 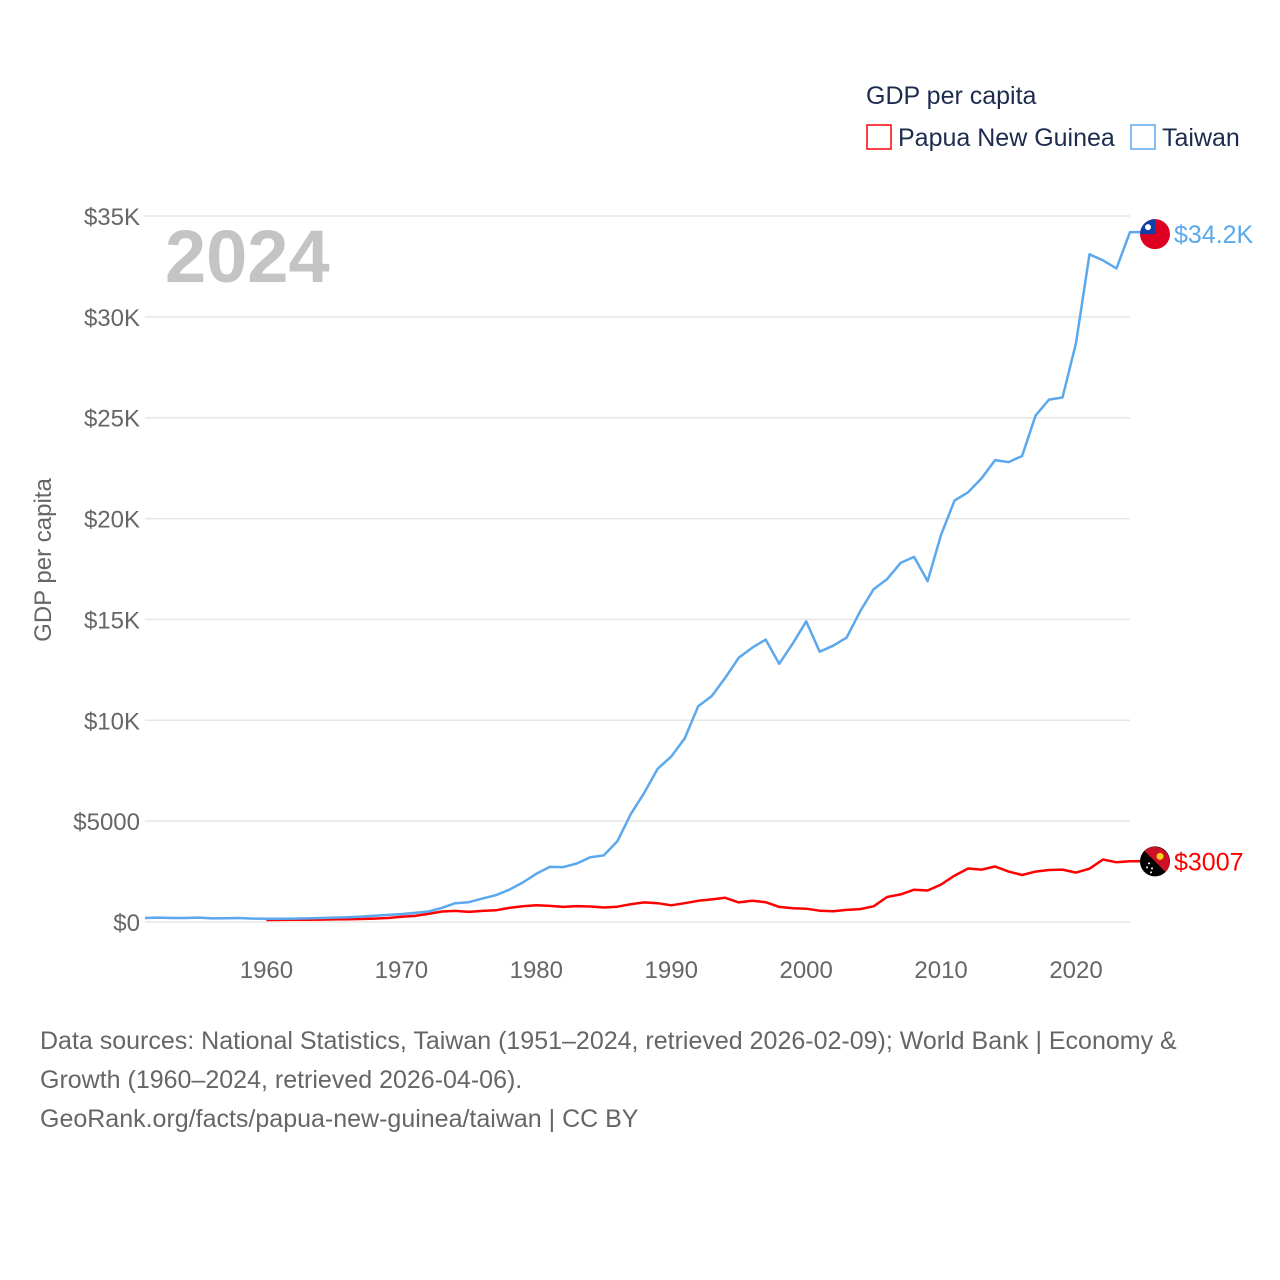 I want to click on series-end-label: $3007, so click(x=1209, y=862).